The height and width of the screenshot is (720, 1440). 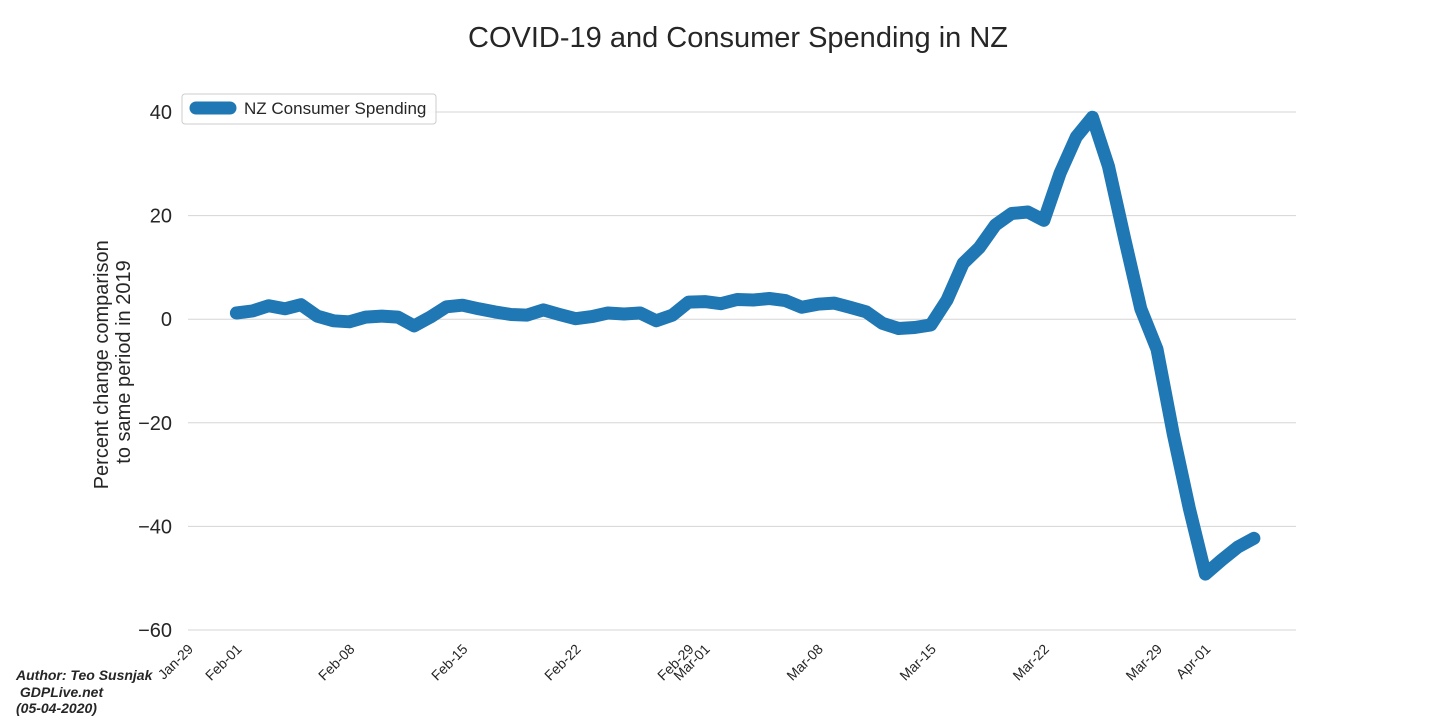 What do you see at coordinates (738, 38) in the screenshot?
I see `chart-title: COVID-19 and Consumer Spending in NZ` at bounding box center [738, 38].